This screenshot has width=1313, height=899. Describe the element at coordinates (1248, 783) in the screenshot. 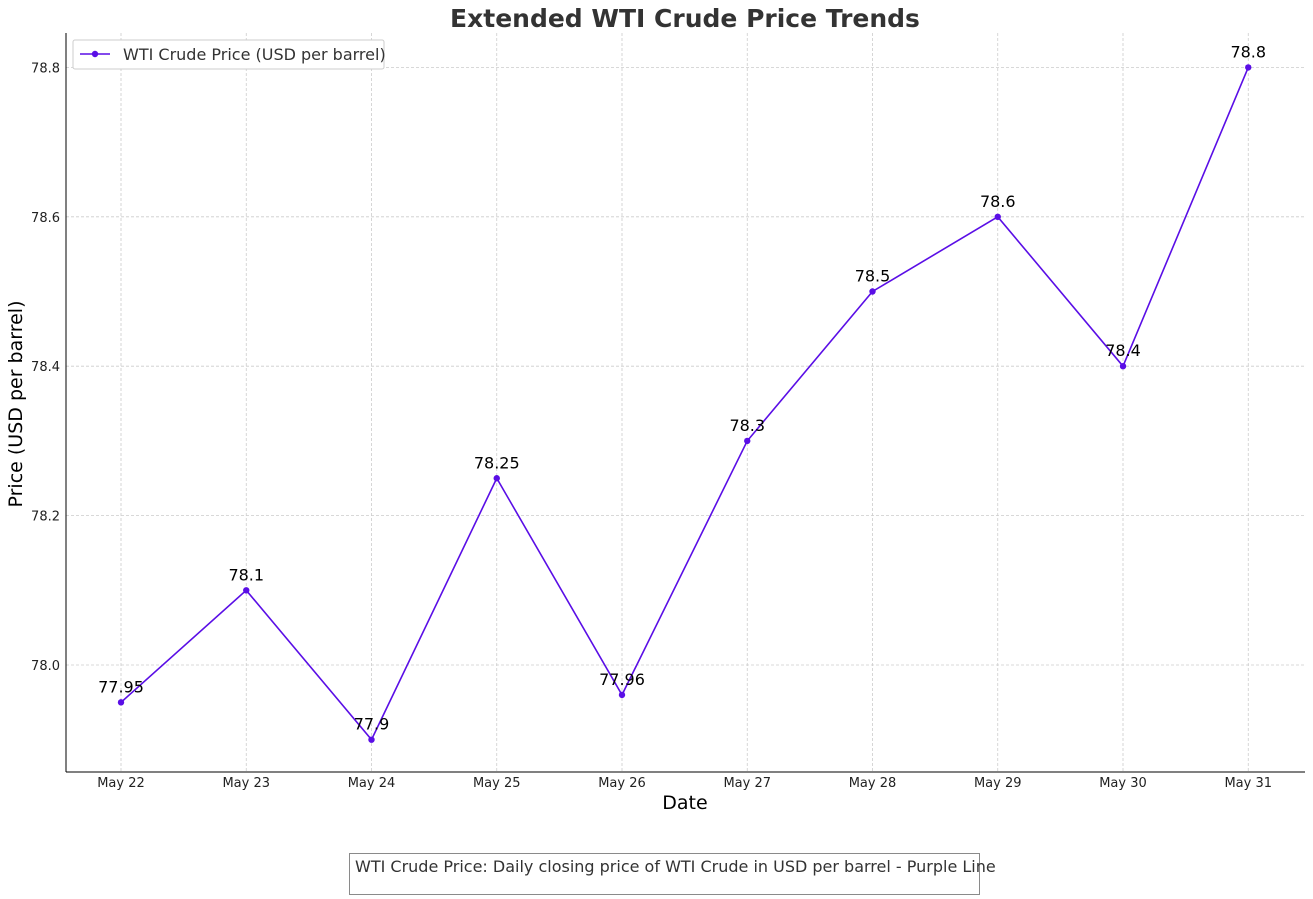

I see `x-tick-label: May 31` at that location.